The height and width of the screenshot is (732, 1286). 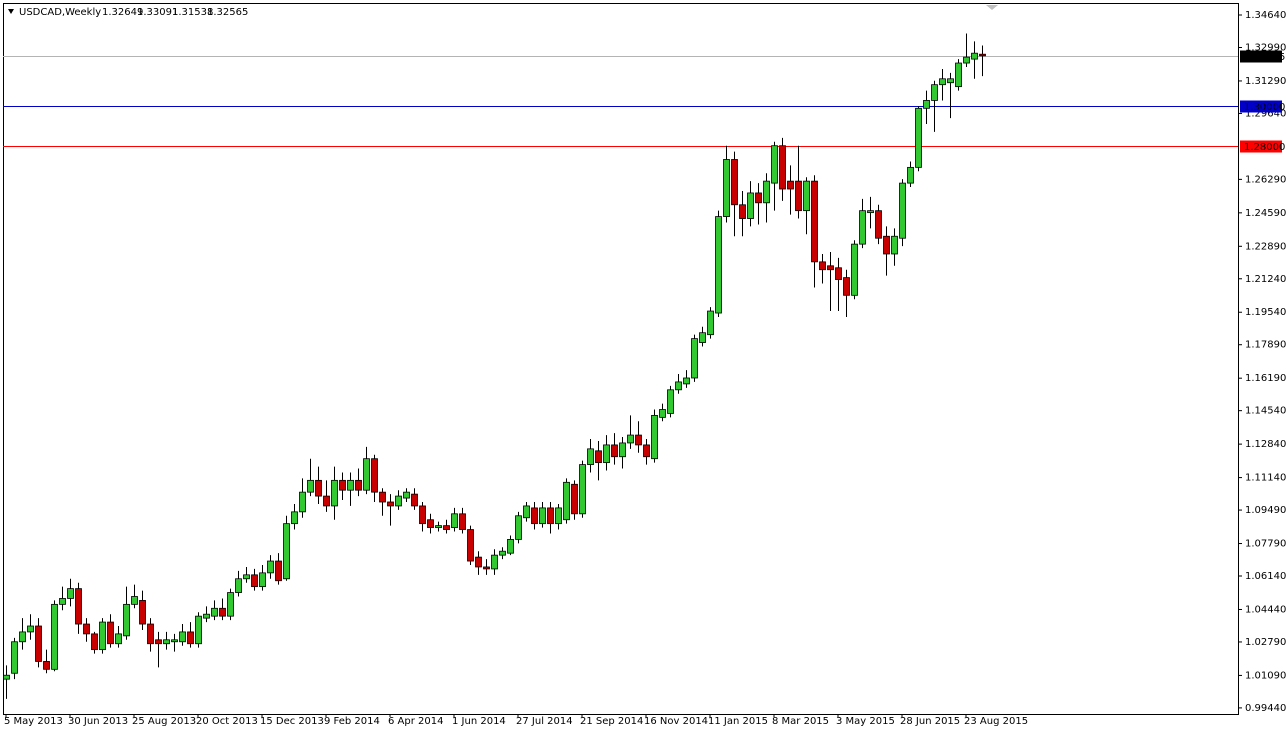 I want to click on level-label: 1.30000, so click(x=1264, y=107).